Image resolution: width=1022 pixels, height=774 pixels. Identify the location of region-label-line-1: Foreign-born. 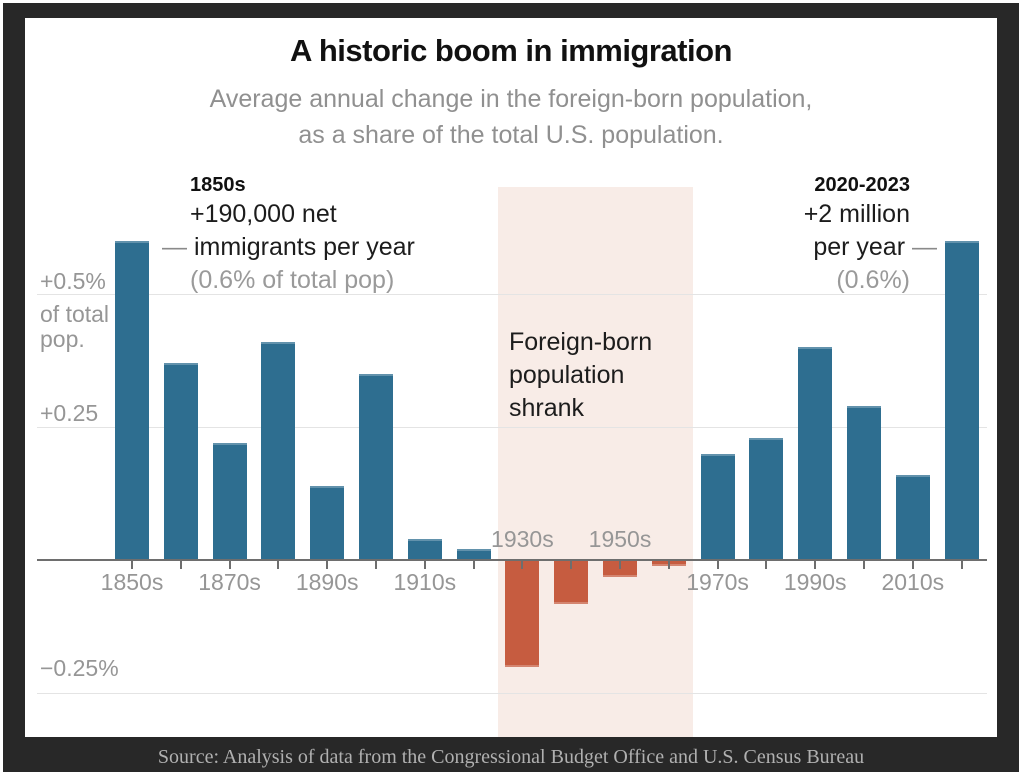
(581, 342).